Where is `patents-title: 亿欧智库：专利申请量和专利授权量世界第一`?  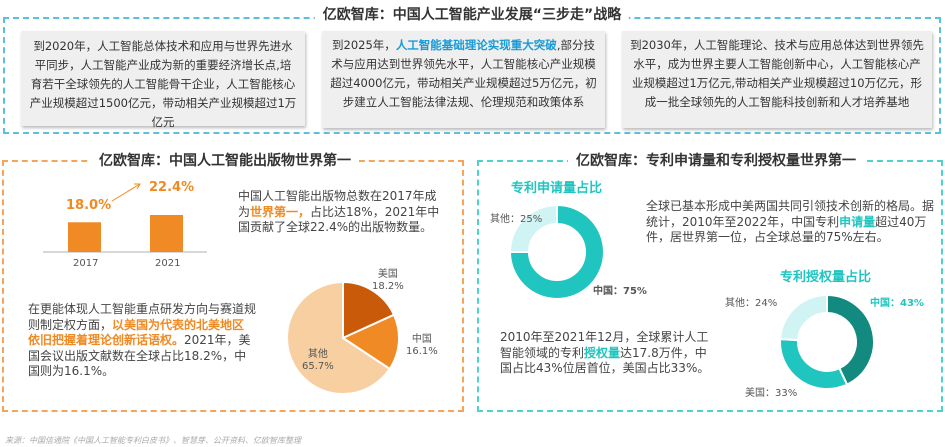 patents-title: 亿欧智库：专利申请量和专利授权量世界第一 is located at coordinates (716, 160).